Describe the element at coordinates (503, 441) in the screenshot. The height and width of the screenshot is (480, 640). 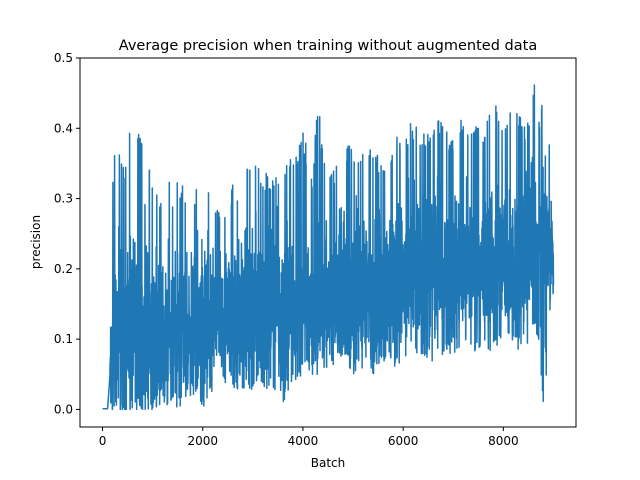
I see `x-tick-label: 8000` at that location.